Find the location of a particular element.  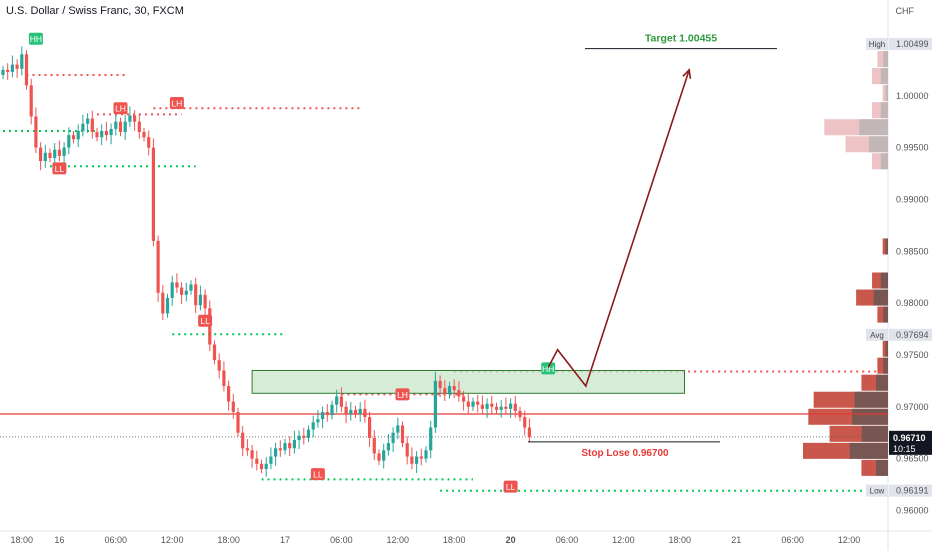

price-tick: 1.00000 is located at coordinates (912, 96).